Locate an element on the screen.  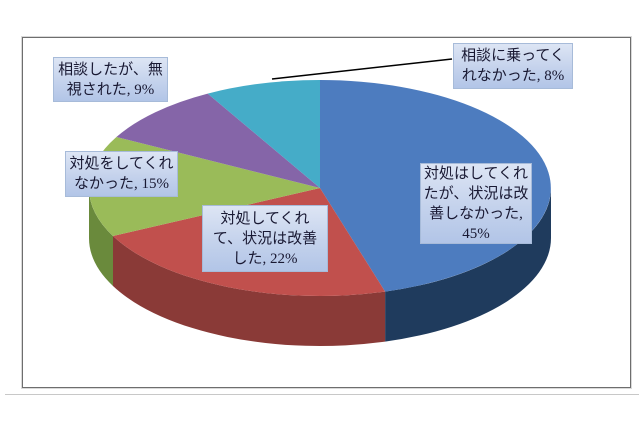
data-label-improved: 対処してくれ て、状況は改善 した, 22% is located at coordinates (265, 238).